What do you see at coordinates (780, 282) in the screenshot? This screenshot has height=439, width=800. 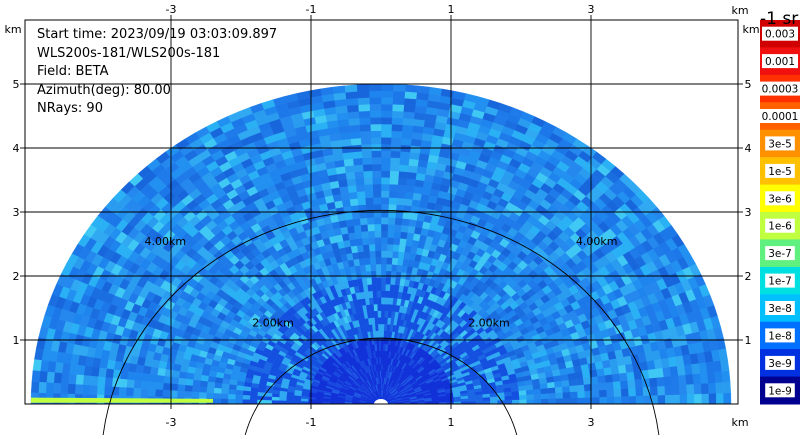 I see `colorbar-label: 1e-7` at bounding box center [780, 282].